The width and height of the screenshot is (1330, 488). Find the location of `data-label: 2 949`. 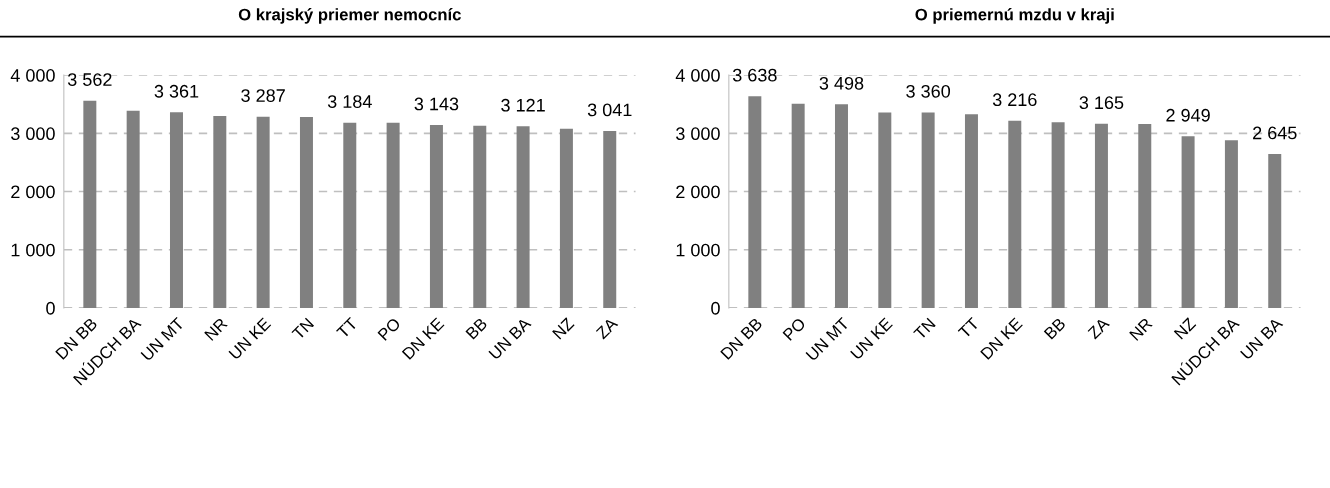

data-label: 2 949 is located at coordinates (1188, 115).